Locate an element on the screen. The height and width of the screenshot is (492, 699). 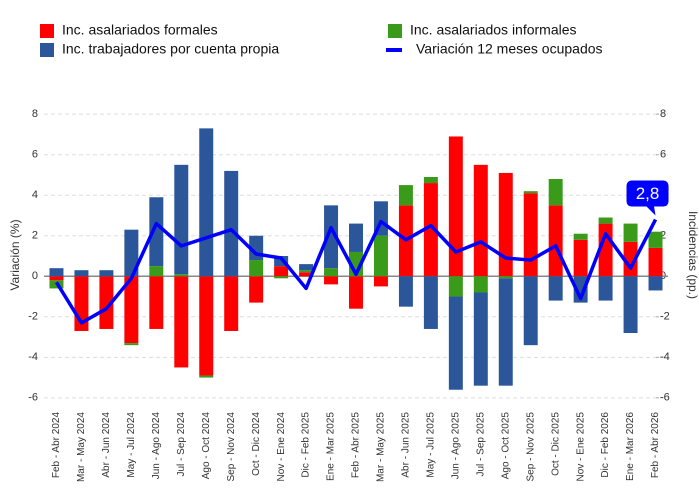
x-tick-label: Feb - Abr 2024 is located at coordinates (56, 445).